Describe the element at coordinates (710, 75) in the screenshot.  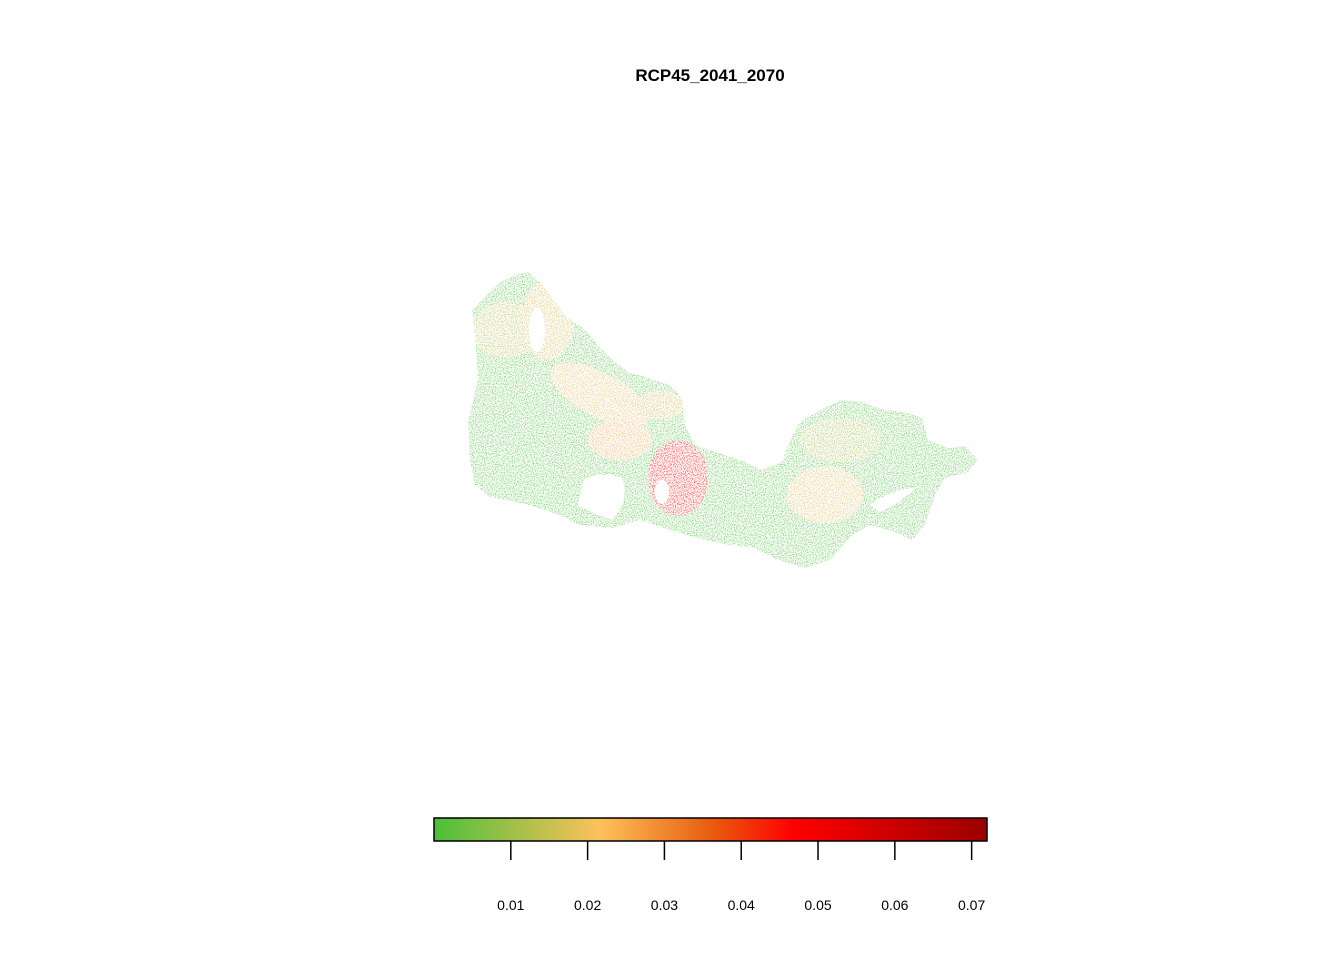
I see `map-title: RCP45_2041_2070` at that location.